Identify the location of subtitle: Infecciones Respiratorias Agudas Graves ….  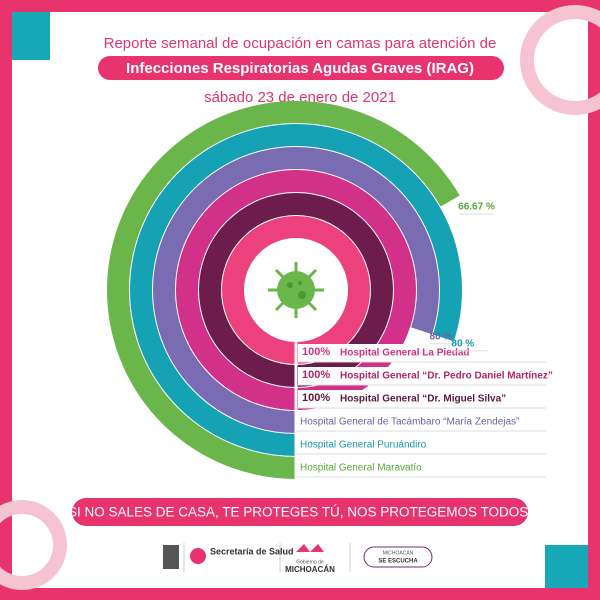
(300, 68).